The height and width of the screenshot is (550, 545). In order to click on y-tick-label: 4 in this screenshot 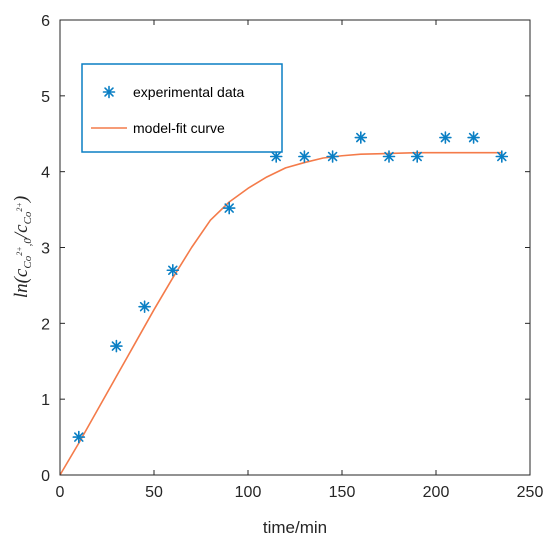, I will do `click(45, 173)`.